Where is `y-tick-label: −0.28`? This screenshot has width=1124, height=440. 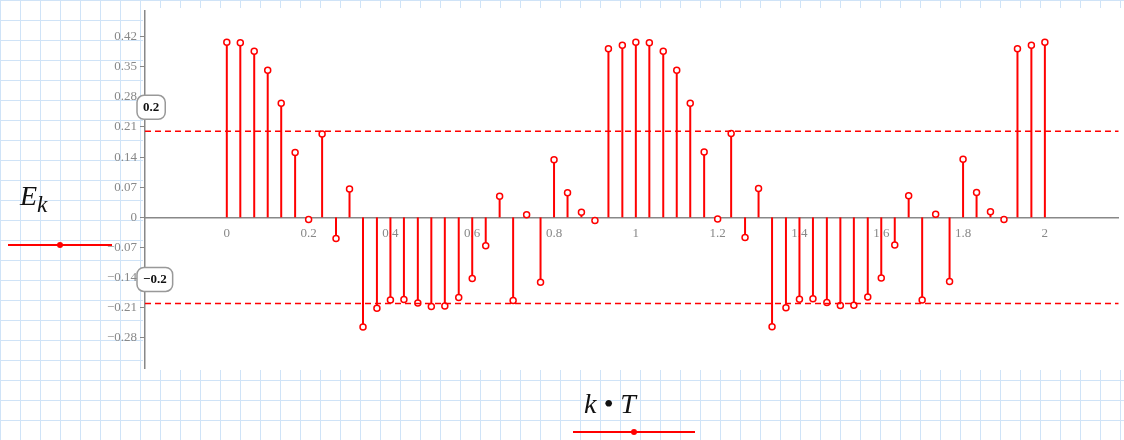
y-tick-label: −0.28 is located at coordinates (121, 337).